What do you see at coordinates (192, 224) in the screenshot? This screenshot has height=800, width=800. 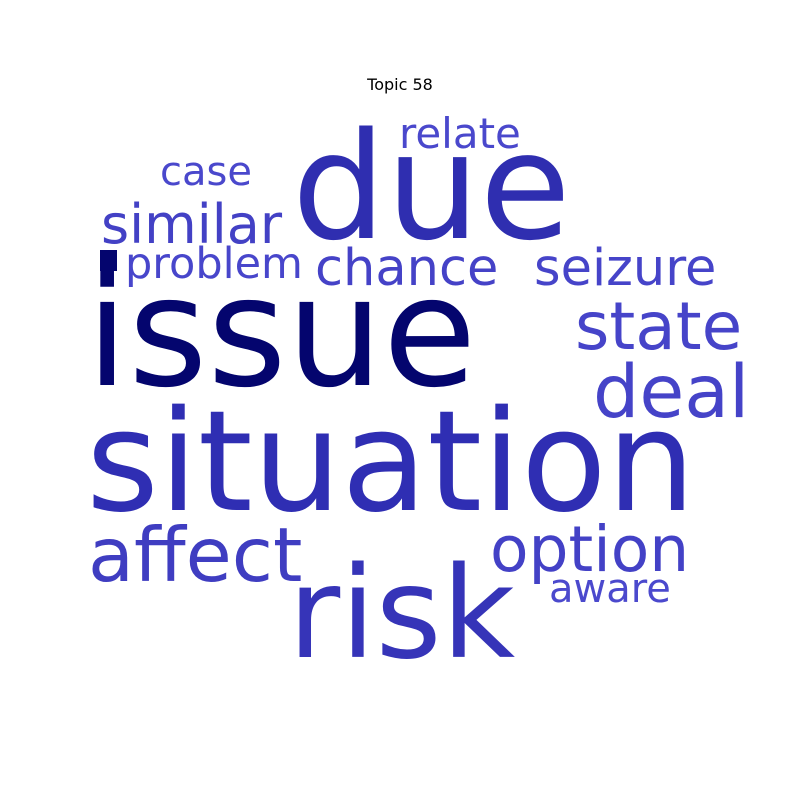 I see `word-similar: similar` at bounding box center [192, 224].